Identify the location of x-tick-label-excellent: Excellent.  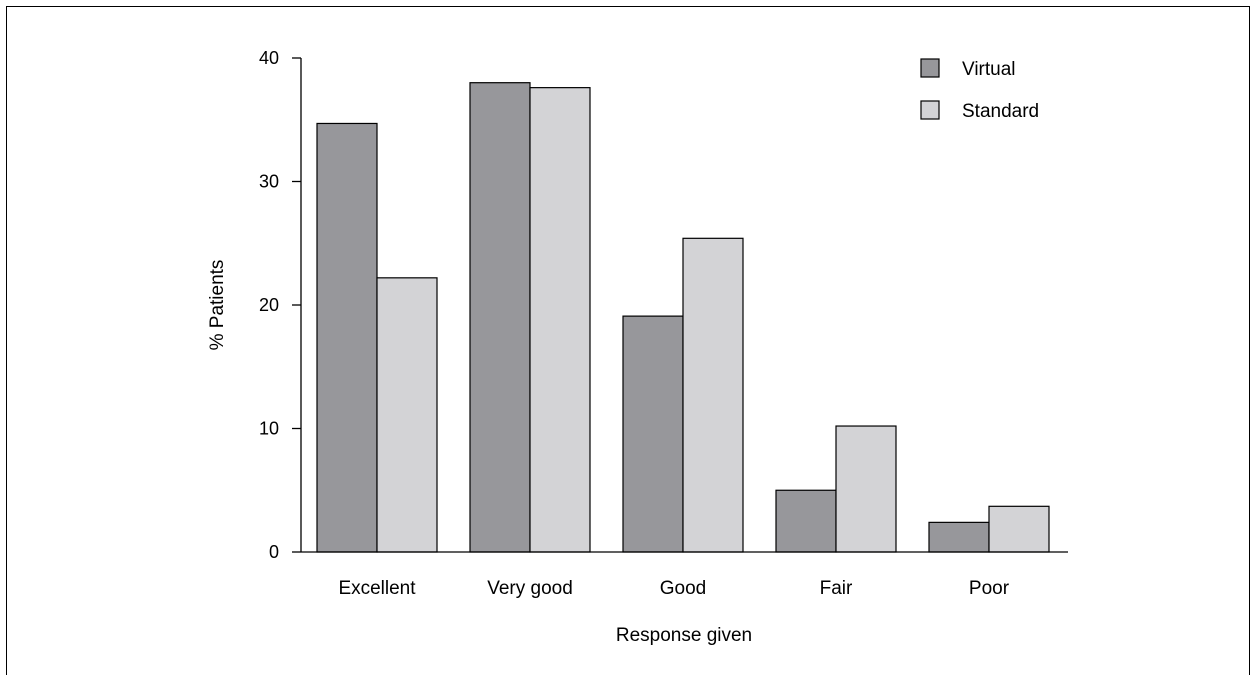
(377, 588).